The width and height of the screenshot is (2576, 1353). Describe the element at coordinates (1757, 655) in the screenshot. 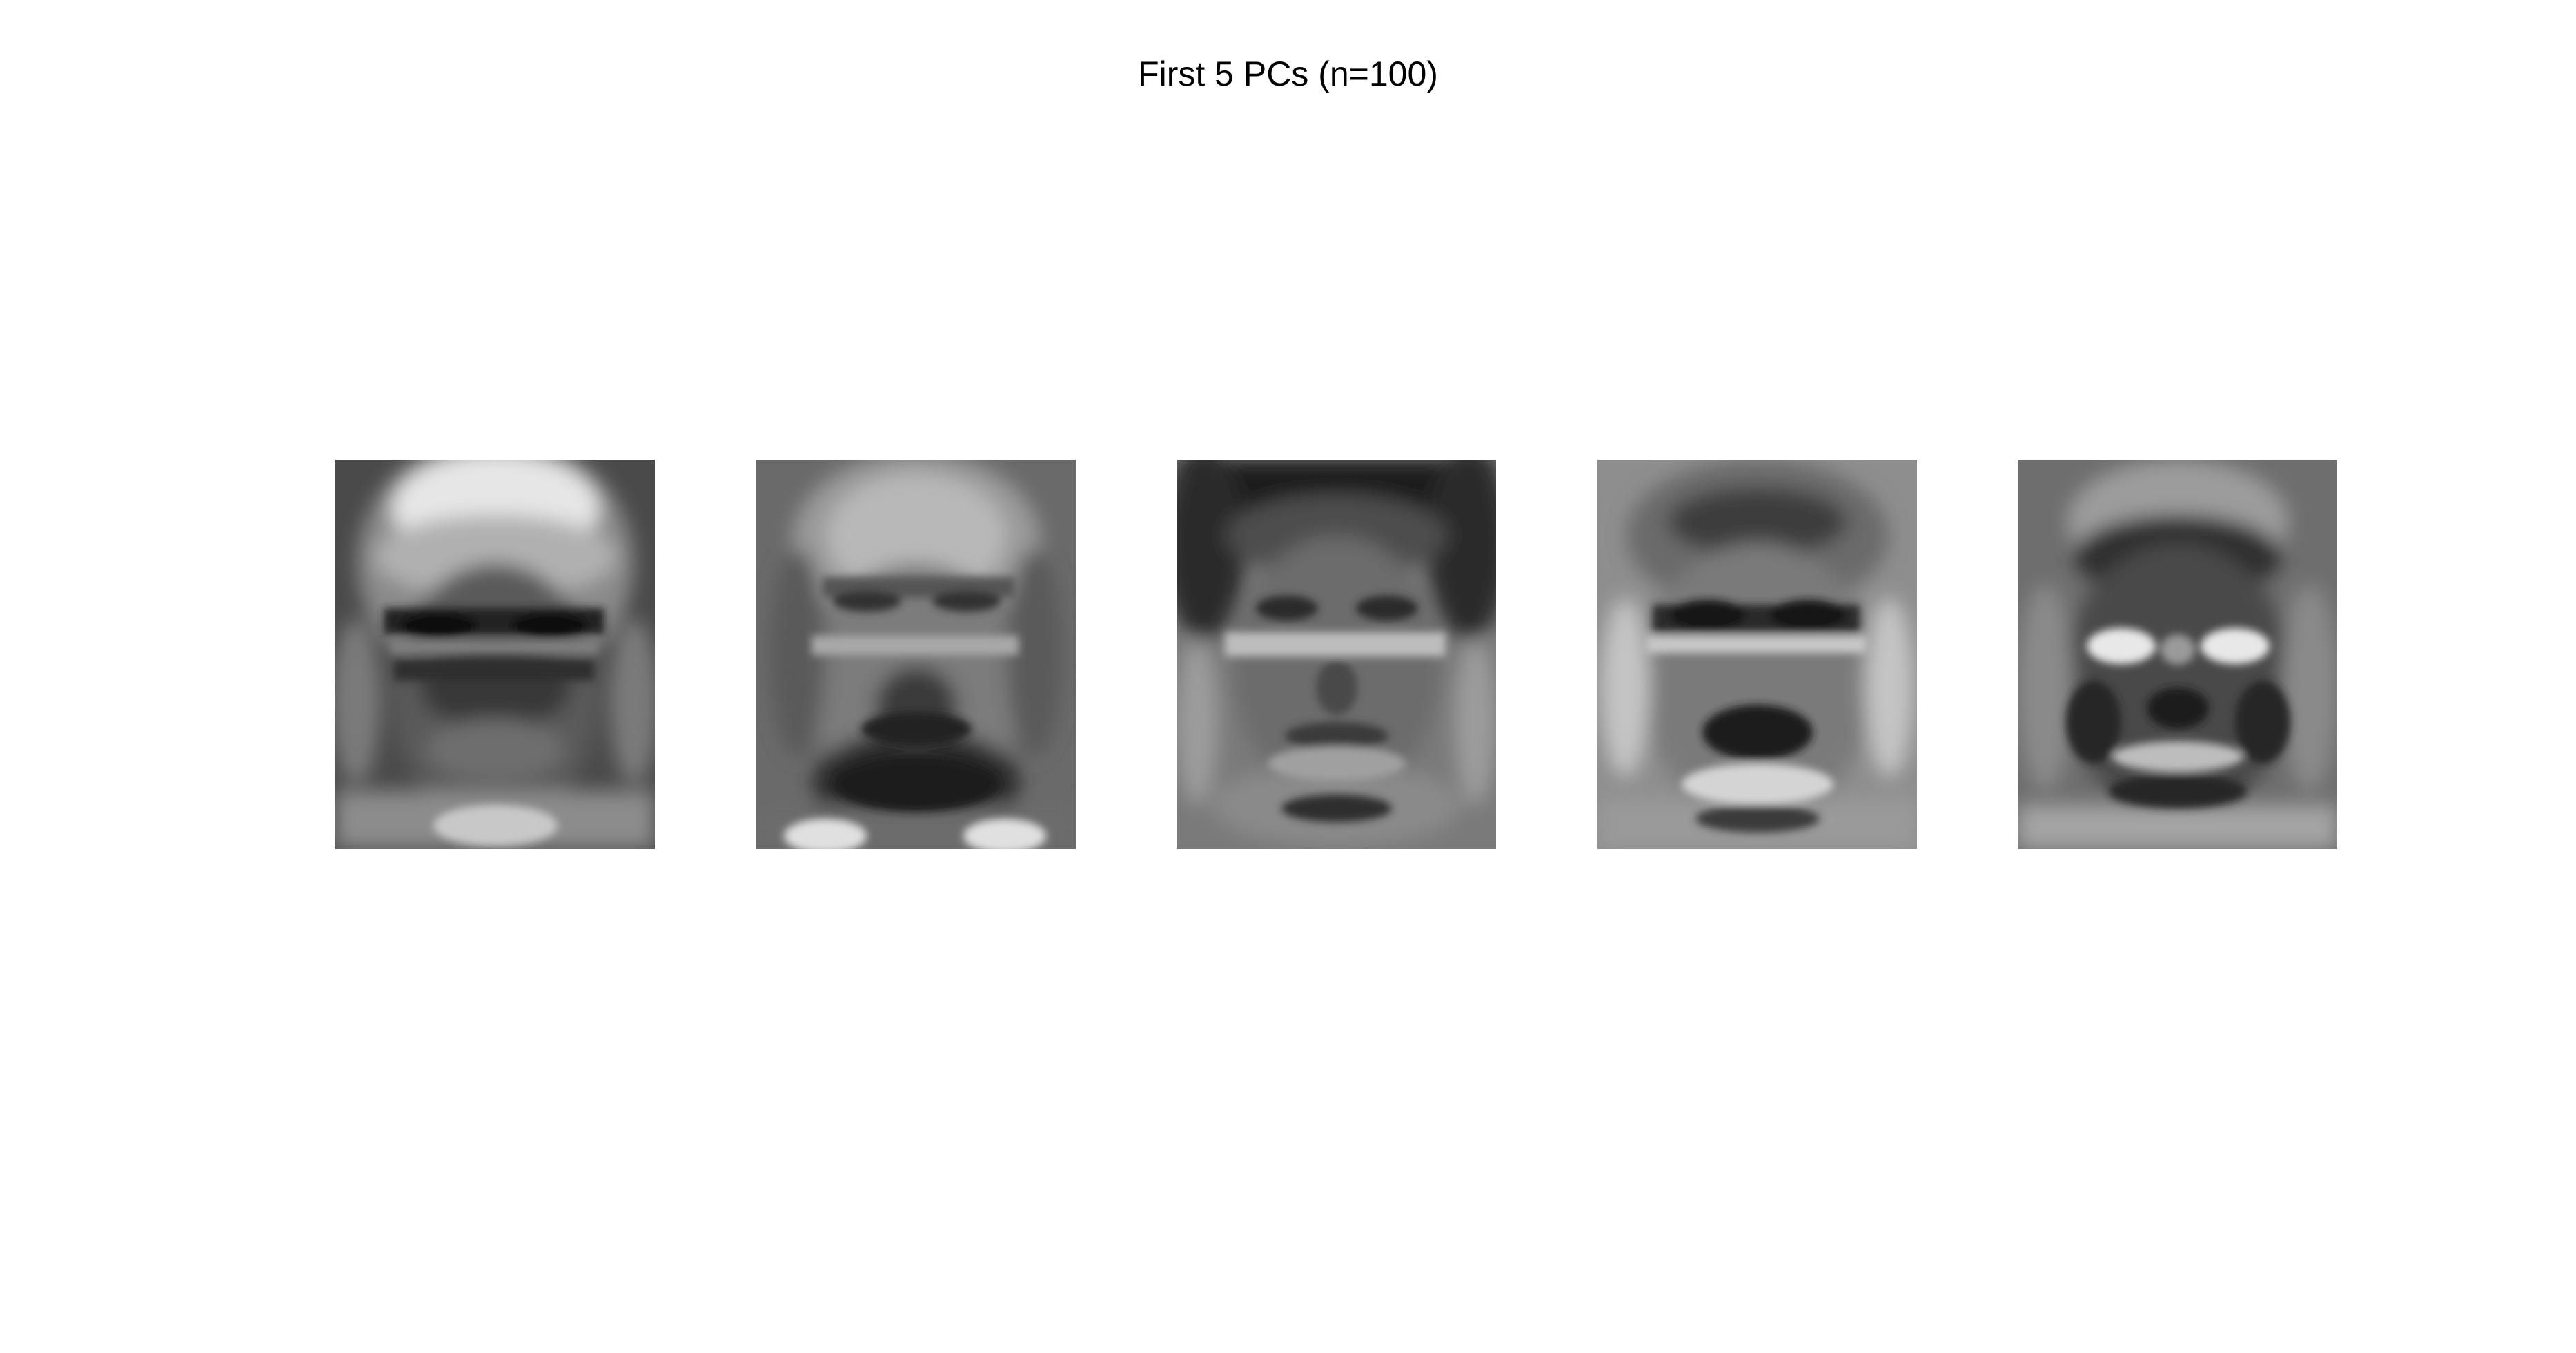

I see `principal-component-4-image` at that location.